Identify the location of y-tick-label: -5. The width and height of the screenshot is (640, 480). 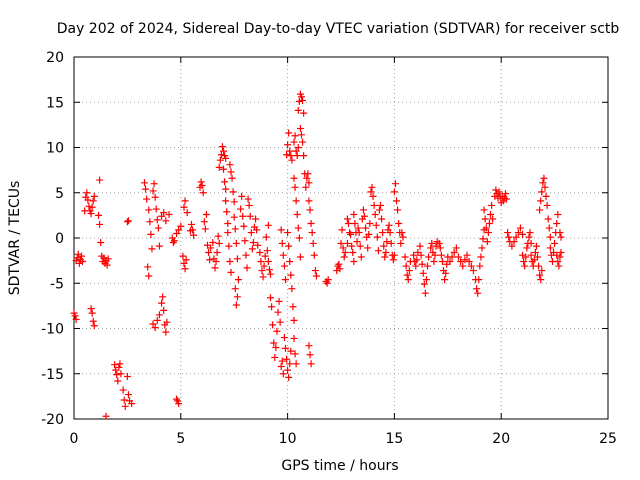
(57, 284).